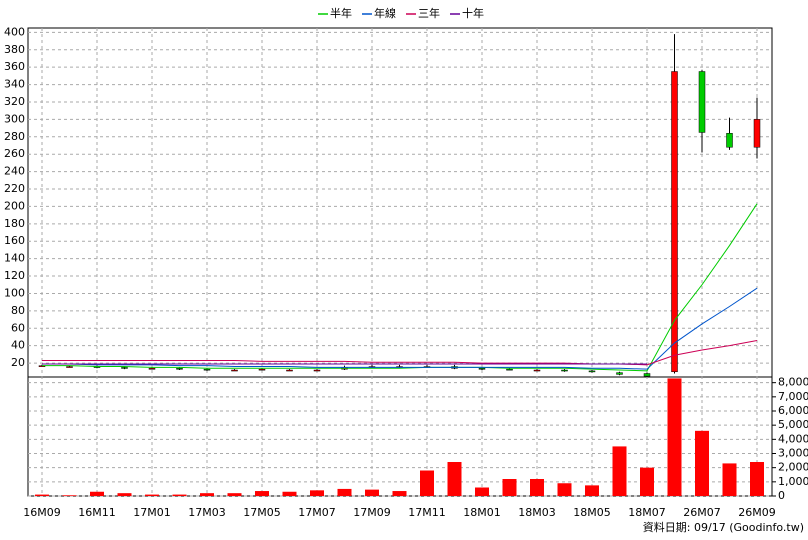 This screenshot has height=540, width=808. What do you see at coordinates (42, 512) in the screenshot?
I see `x-tick-label: 16M09` at bounding box center [42, 512].